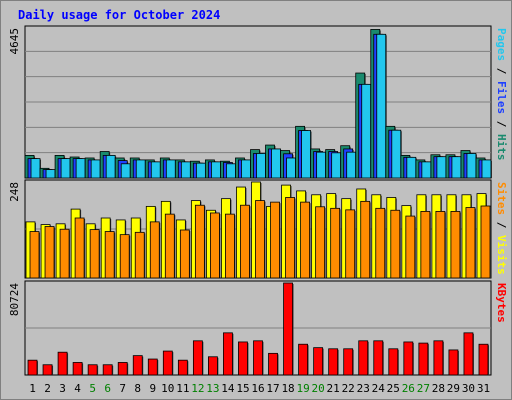 This screenshot has width=512, height=400. Describe the element at coordinates (212, 388) in the screenshot. I see `x-tick-label: 13` at that location.